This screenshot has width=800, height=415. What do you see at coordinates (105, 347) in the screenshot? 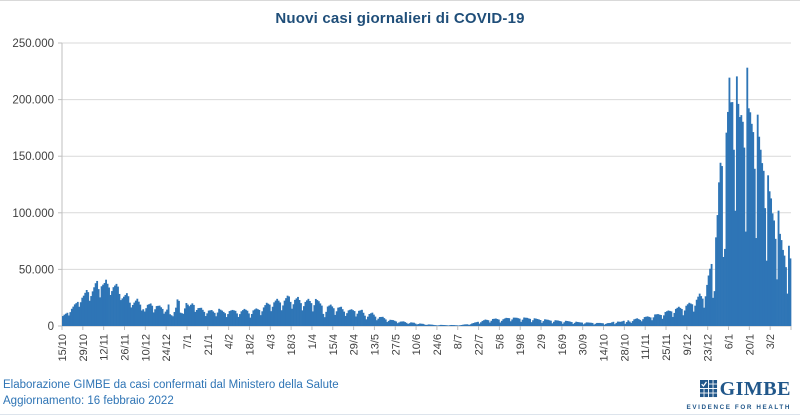
I see `svg-text: 12/11` at bounding box center [105, 347].